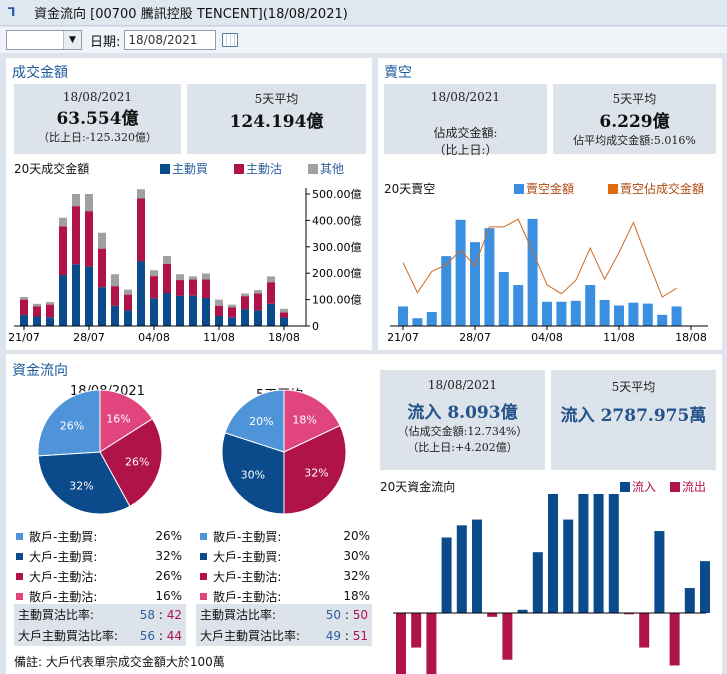 This screenshot has height=674, width=727. Describe the element at coordinates (688, 486) in the screenshot. I see `legend-outflow: 流出` at that location.